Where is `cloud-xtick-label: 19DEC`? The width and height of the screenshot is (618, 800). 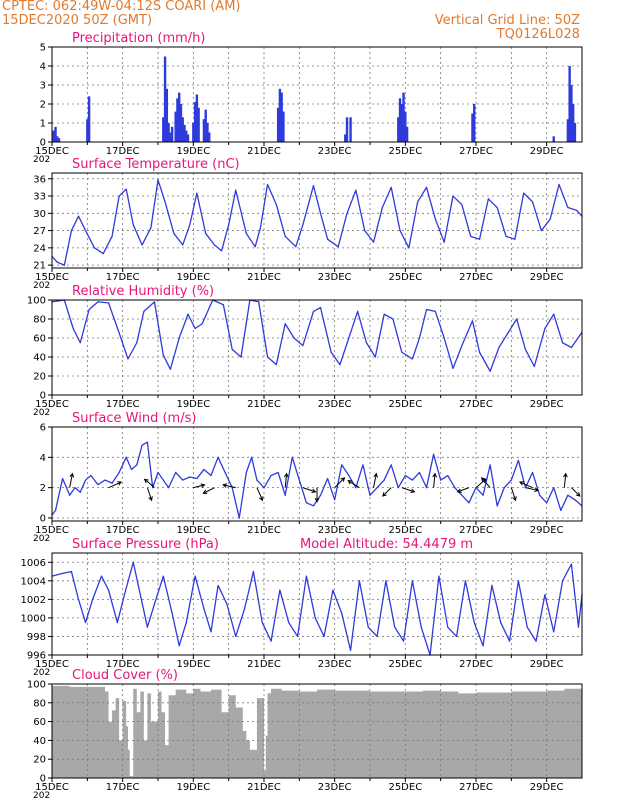
cloud-xtick-label: 19DEC is located at coordinates (193, 787).